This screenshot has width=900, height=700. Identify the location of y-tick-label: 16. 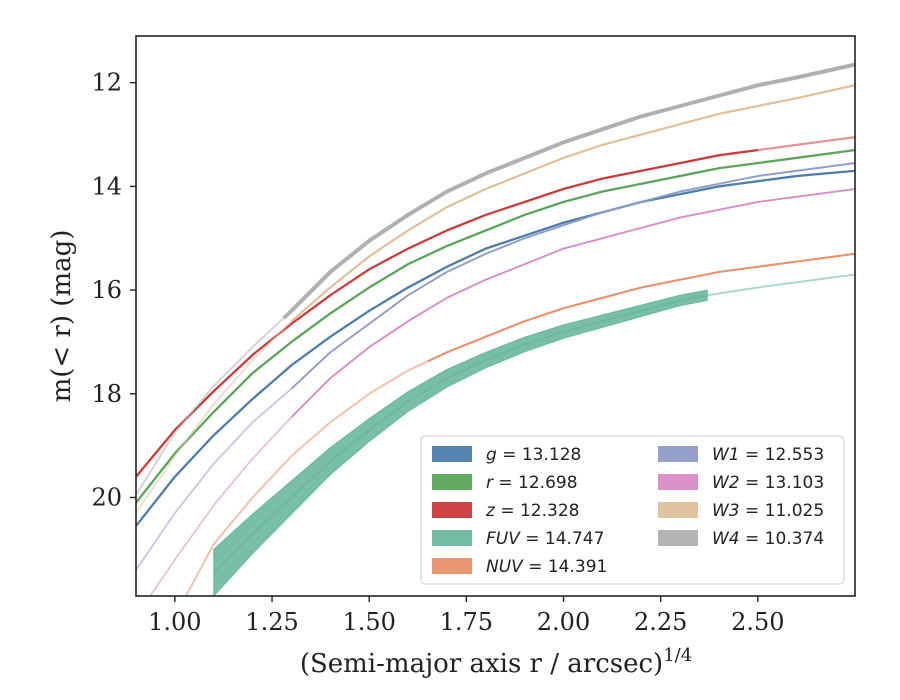
(106, 290).